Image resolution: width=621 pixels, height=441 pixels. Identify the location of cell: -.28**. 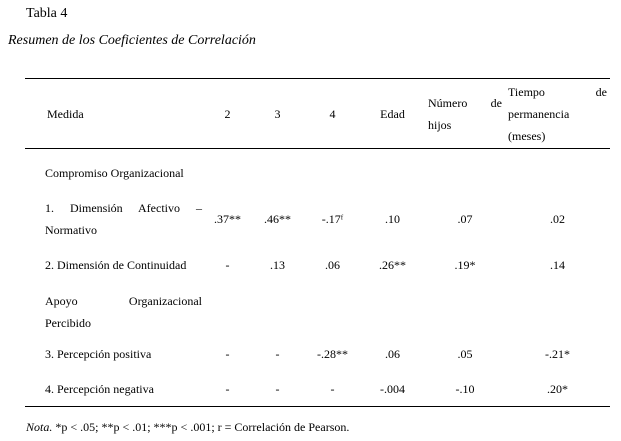
(332, 353).